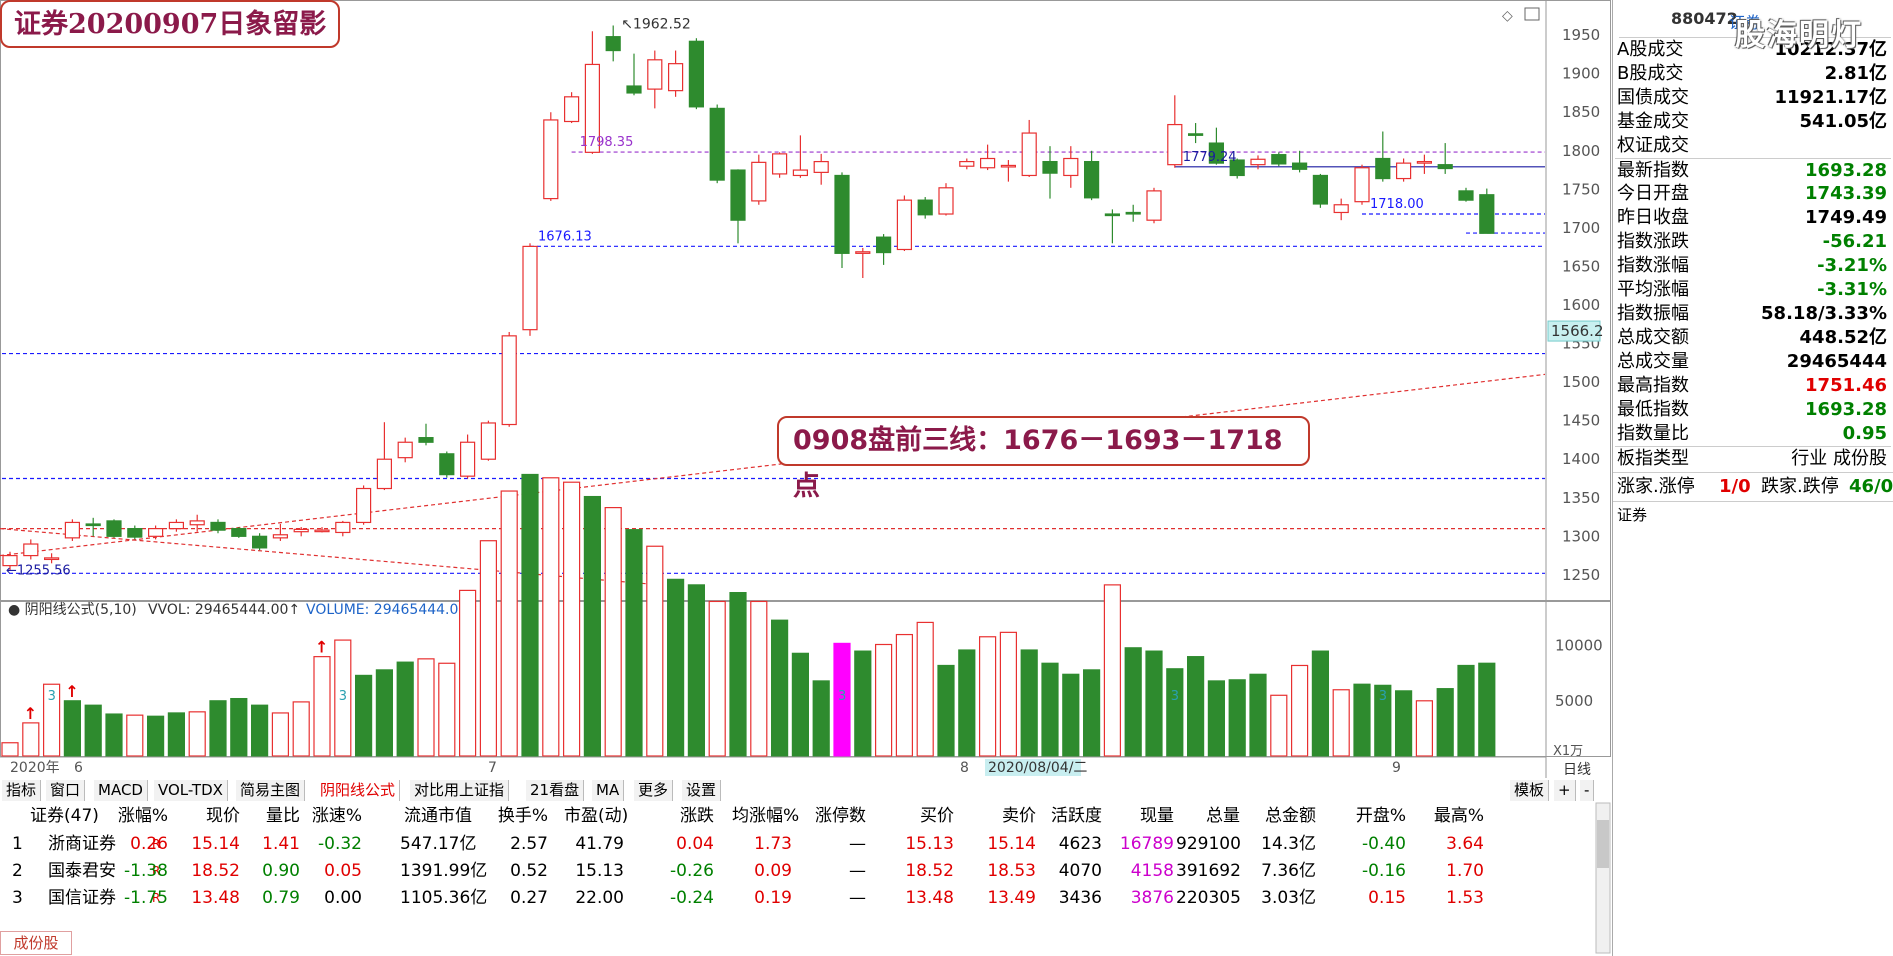 This screenshot has width=1893, height=956. I want to click on toolbar-tab: 设置, so click(702, 790).